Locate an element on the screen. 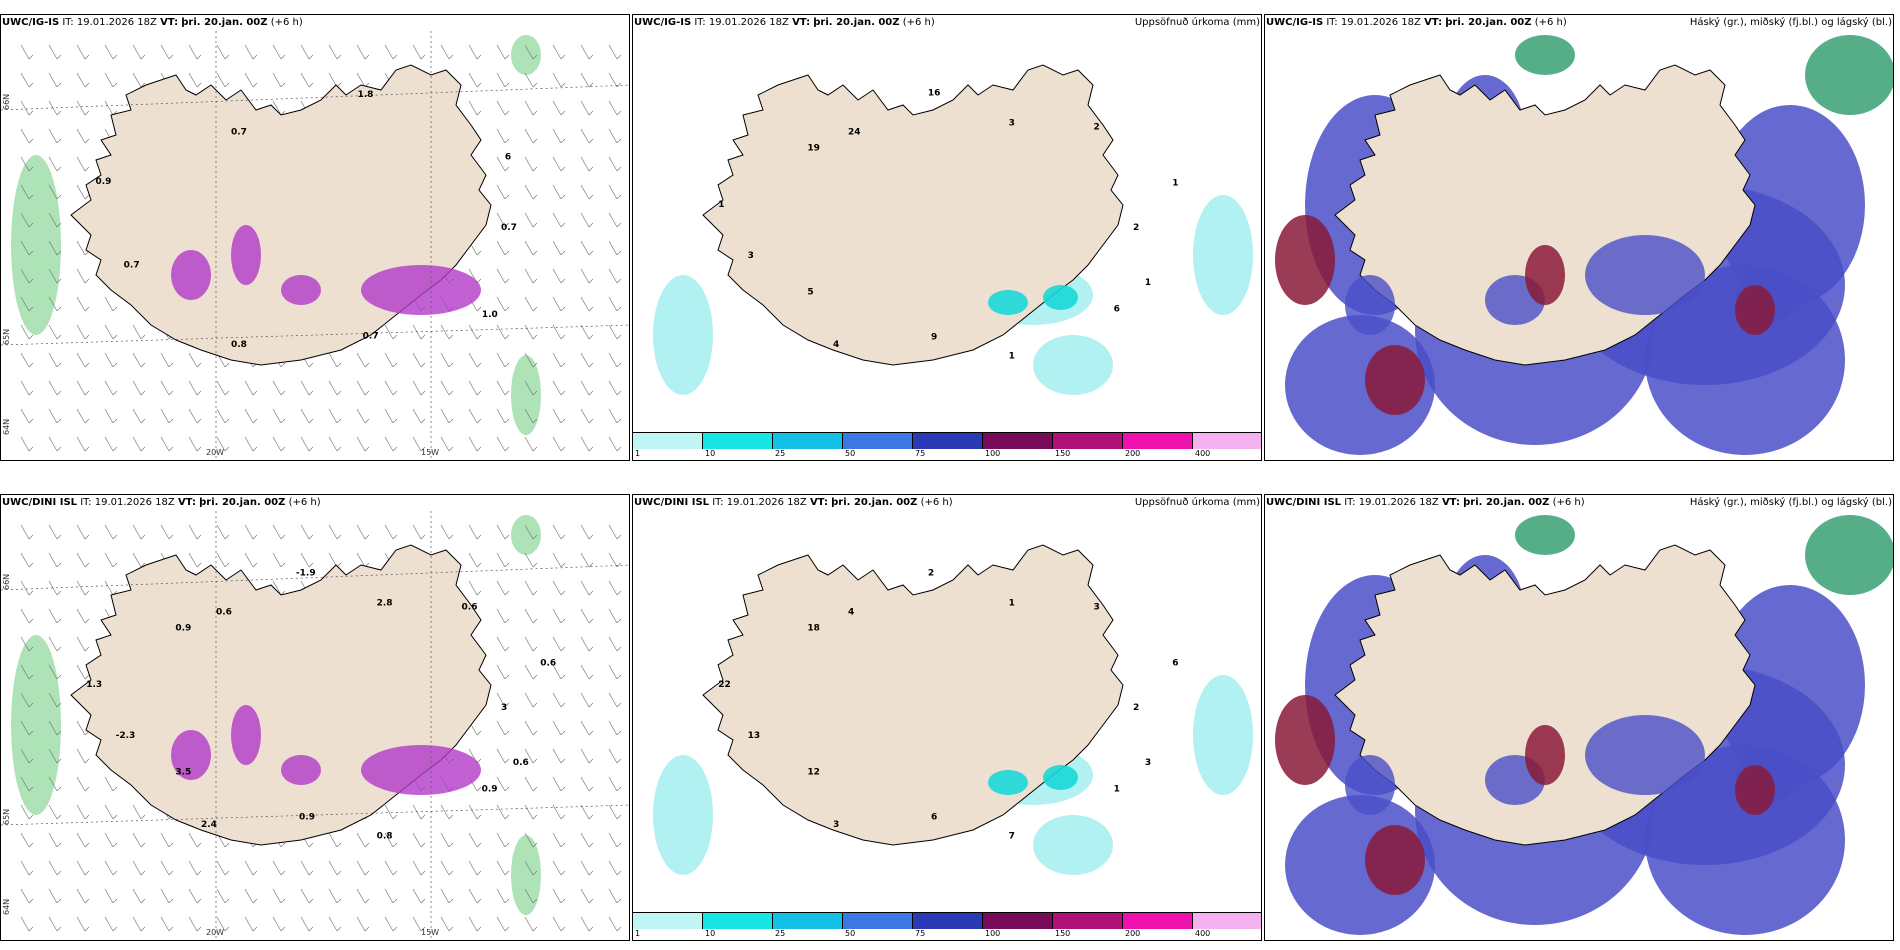 The height and width of the screenshot is (950, 1900). latitude-label: 64N is located at coordinates (6, 427).